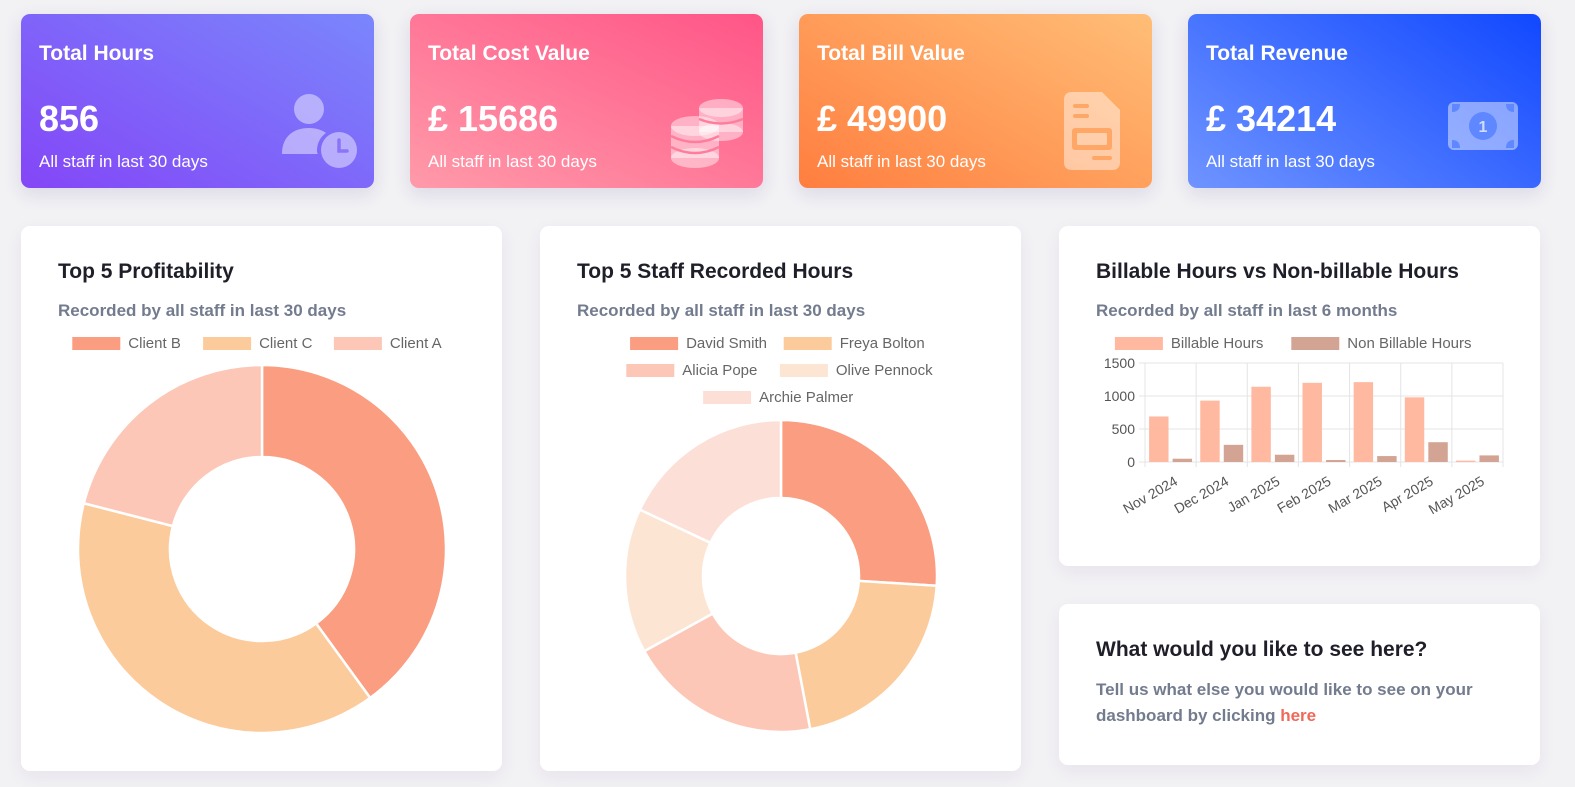 The height and width of the screenshot is (787, 1575). What do you see at coordinates (1119, 396) in the screenshot?
I see `y-tick-label: 1000` at bounding box center [1119, 396].